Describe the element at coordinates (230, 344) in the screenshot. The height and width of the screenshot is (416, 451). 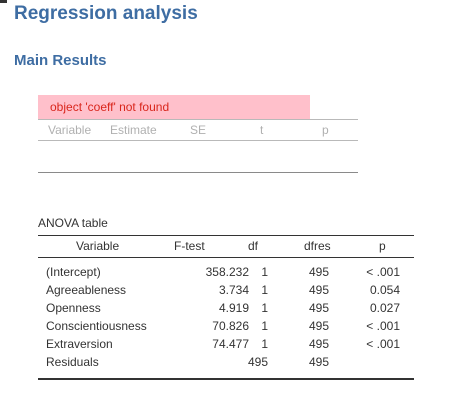
I see `cell-f-test: 74.477` at that location.